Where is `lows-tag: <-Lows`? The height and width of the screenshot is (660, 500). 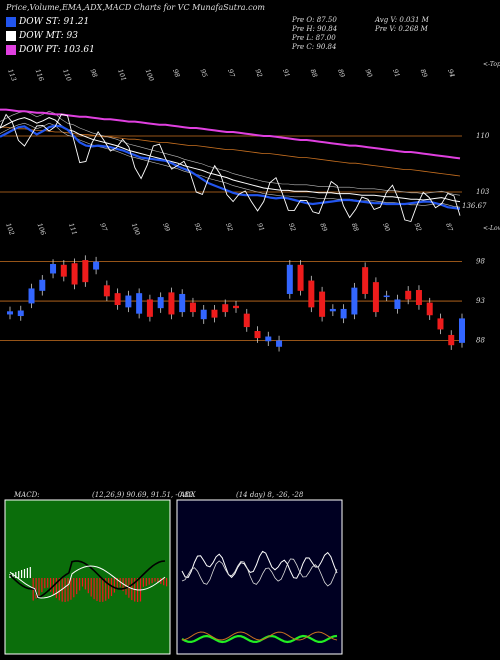 lows-tag: <-Lows is located at coordinates (491, 228).